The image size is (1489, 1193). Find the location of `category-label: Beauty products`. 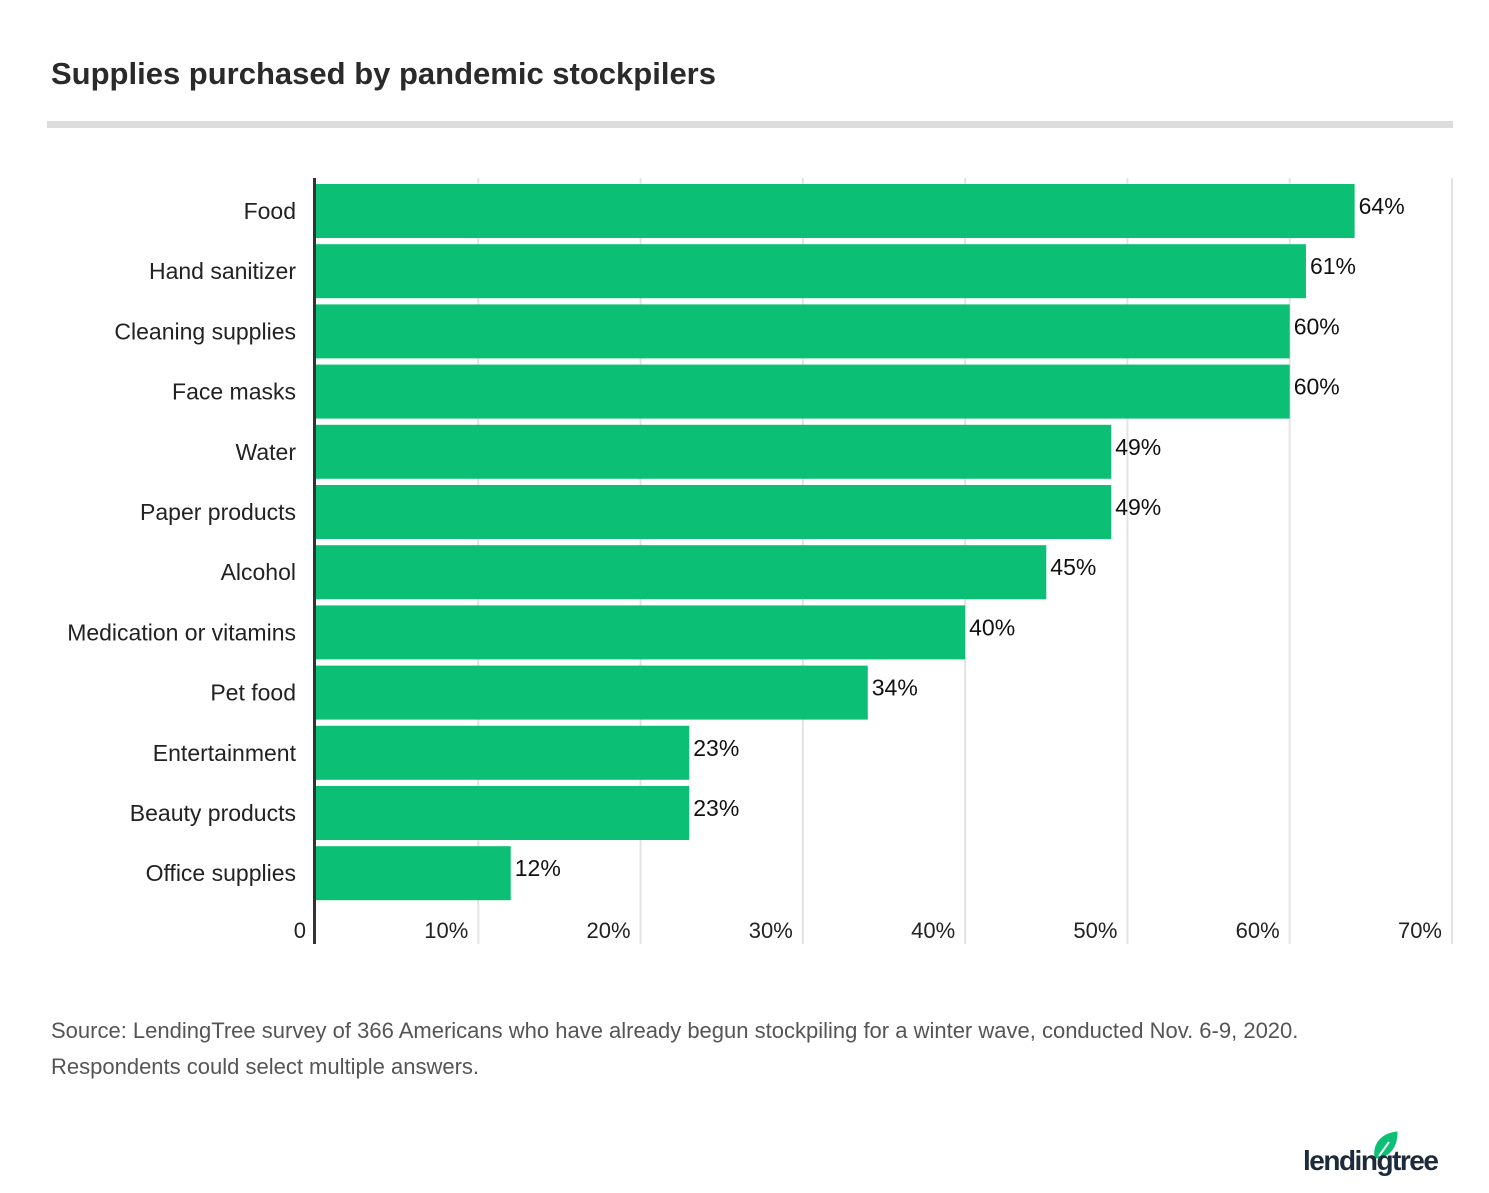

category-label: Beauty products is located at coordinates (213, 813).